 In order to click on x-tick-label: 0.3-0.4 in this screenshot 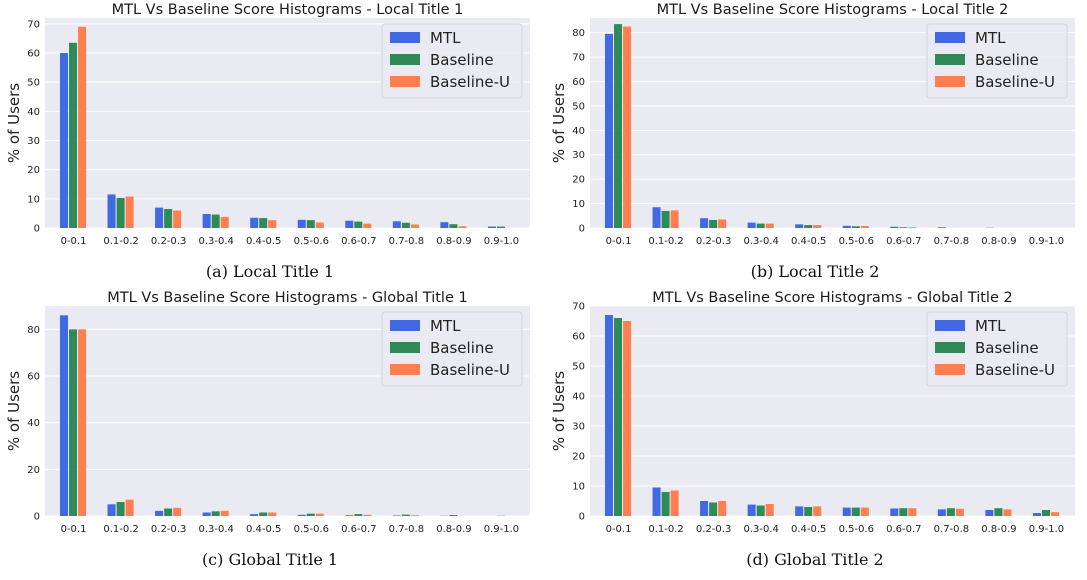, I will do `click(760, 241)`.